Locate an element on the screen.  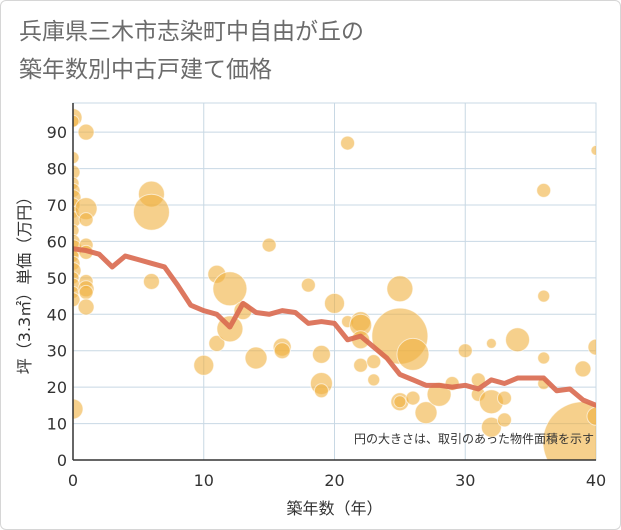
chart-title-line2: 築年数別中古戸建て価格 is located at coordinates (145, 70).